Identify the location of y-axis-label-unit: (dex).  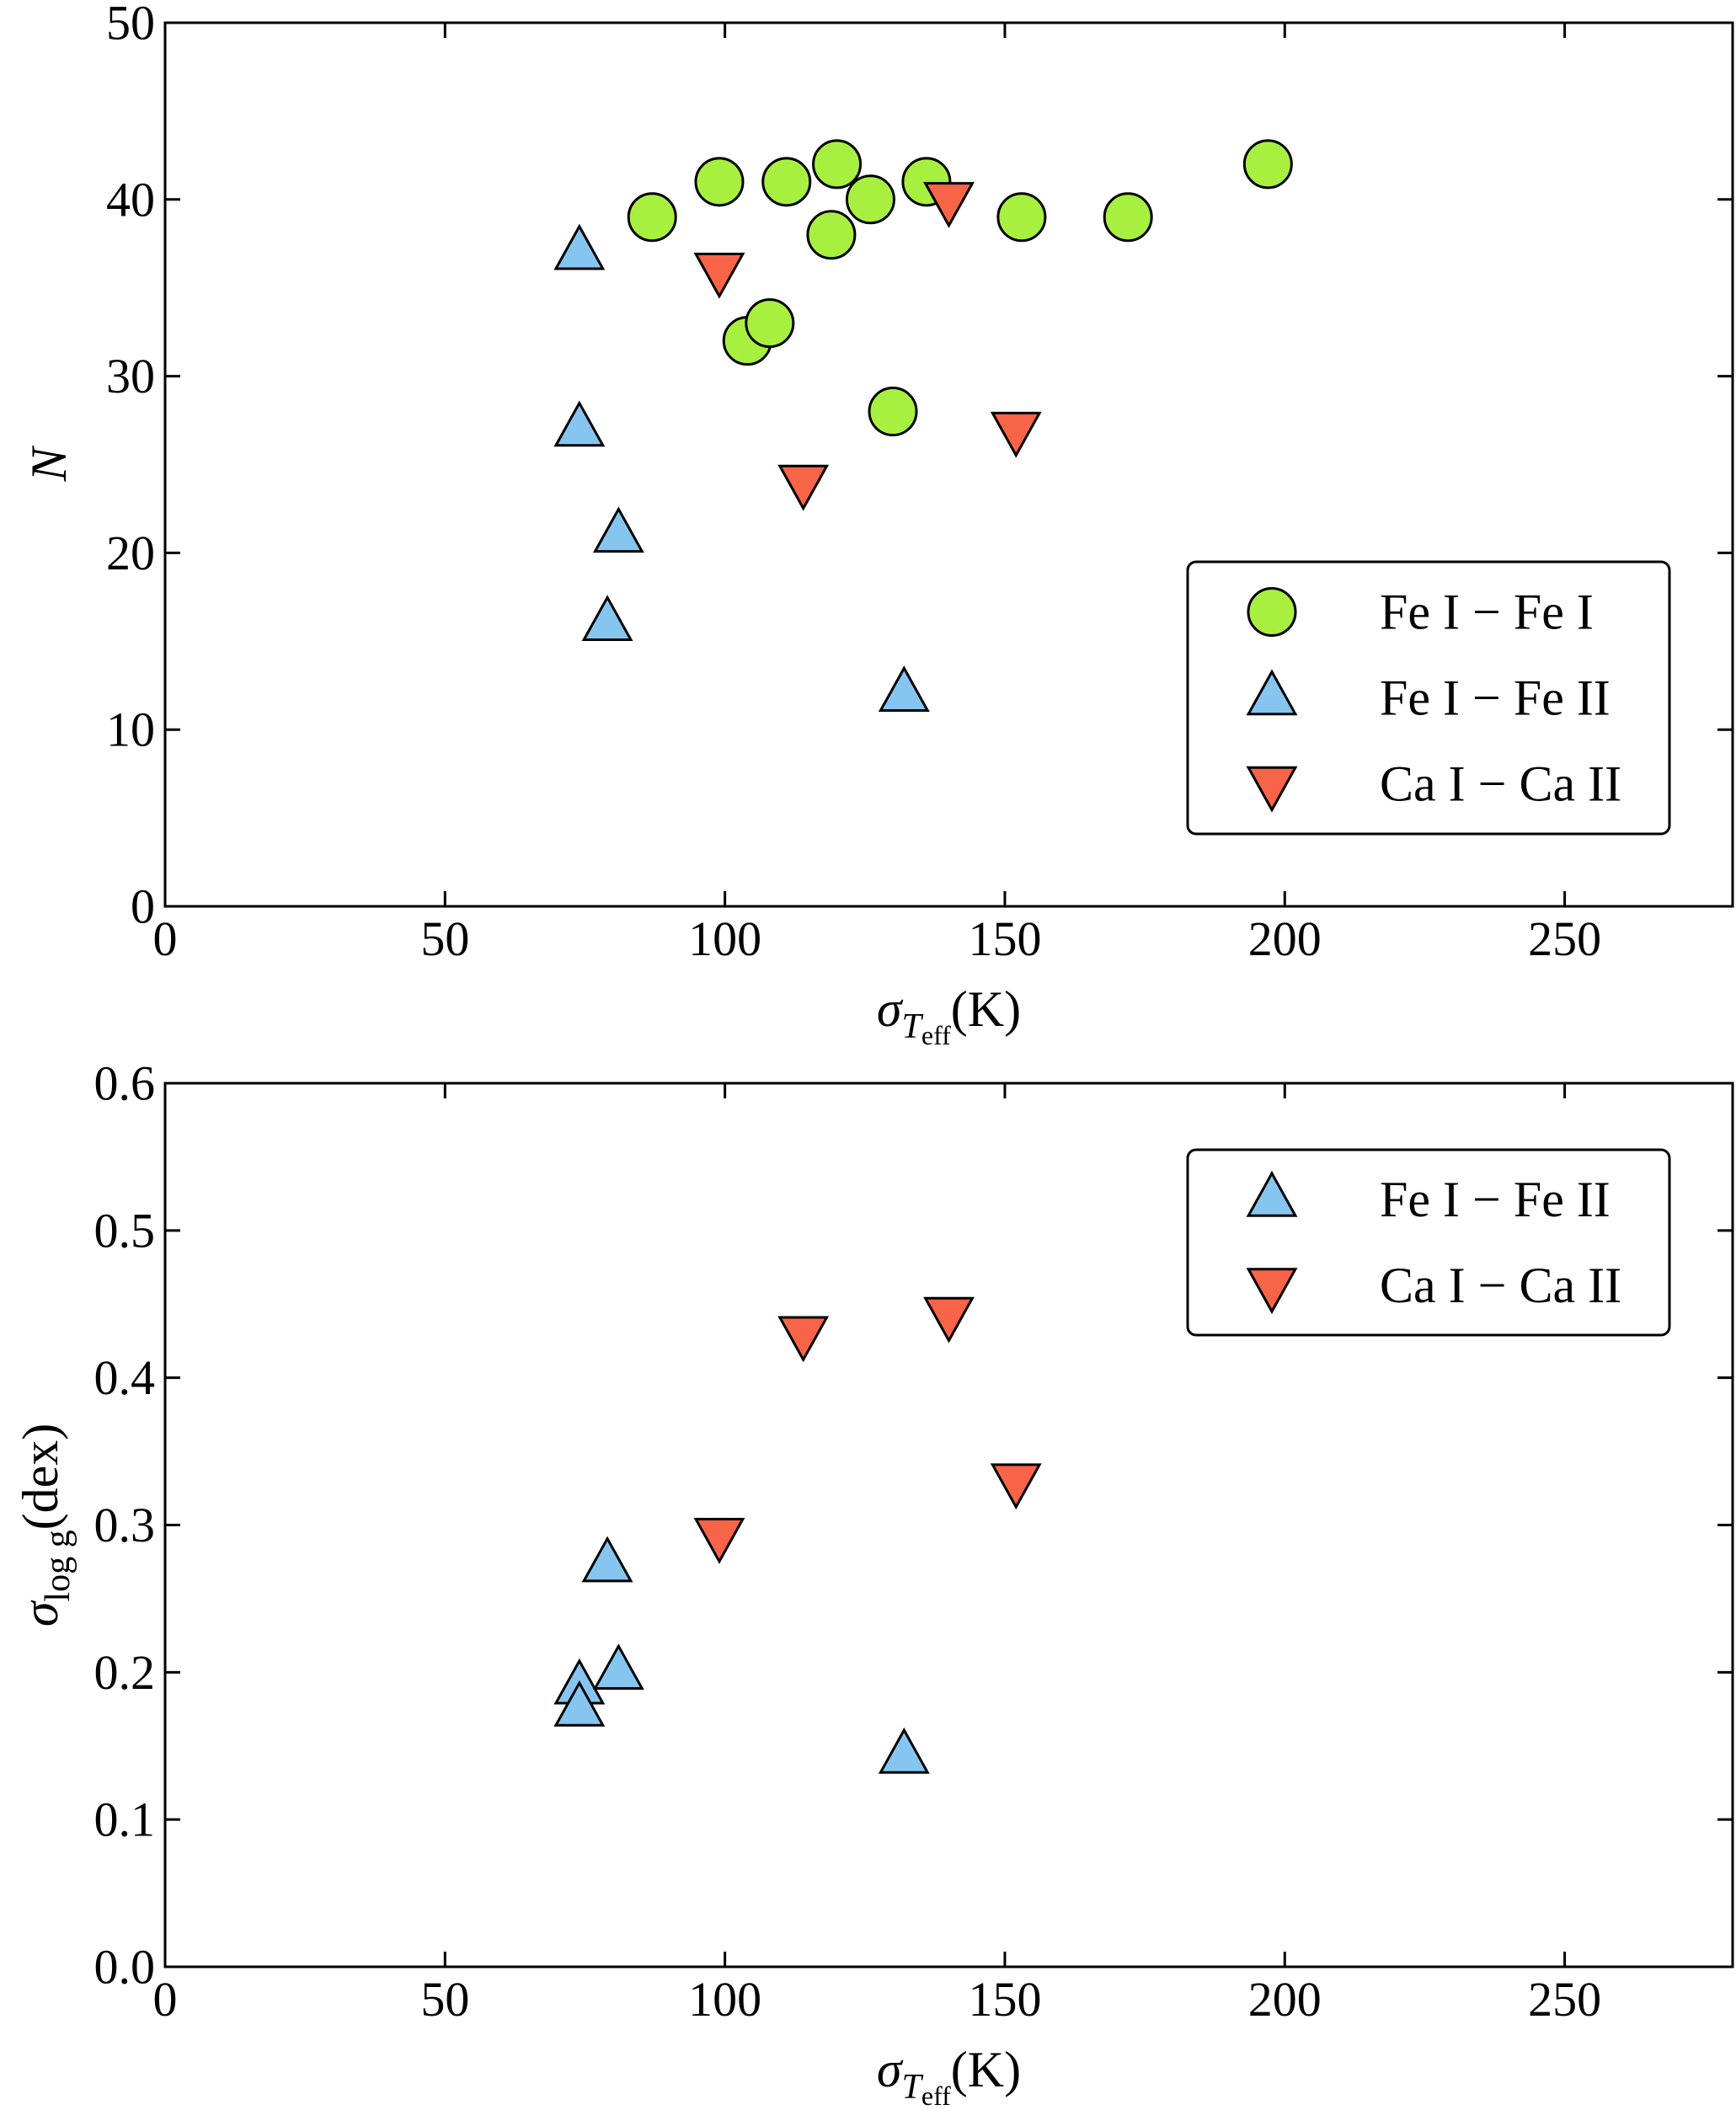
(40, 1477).